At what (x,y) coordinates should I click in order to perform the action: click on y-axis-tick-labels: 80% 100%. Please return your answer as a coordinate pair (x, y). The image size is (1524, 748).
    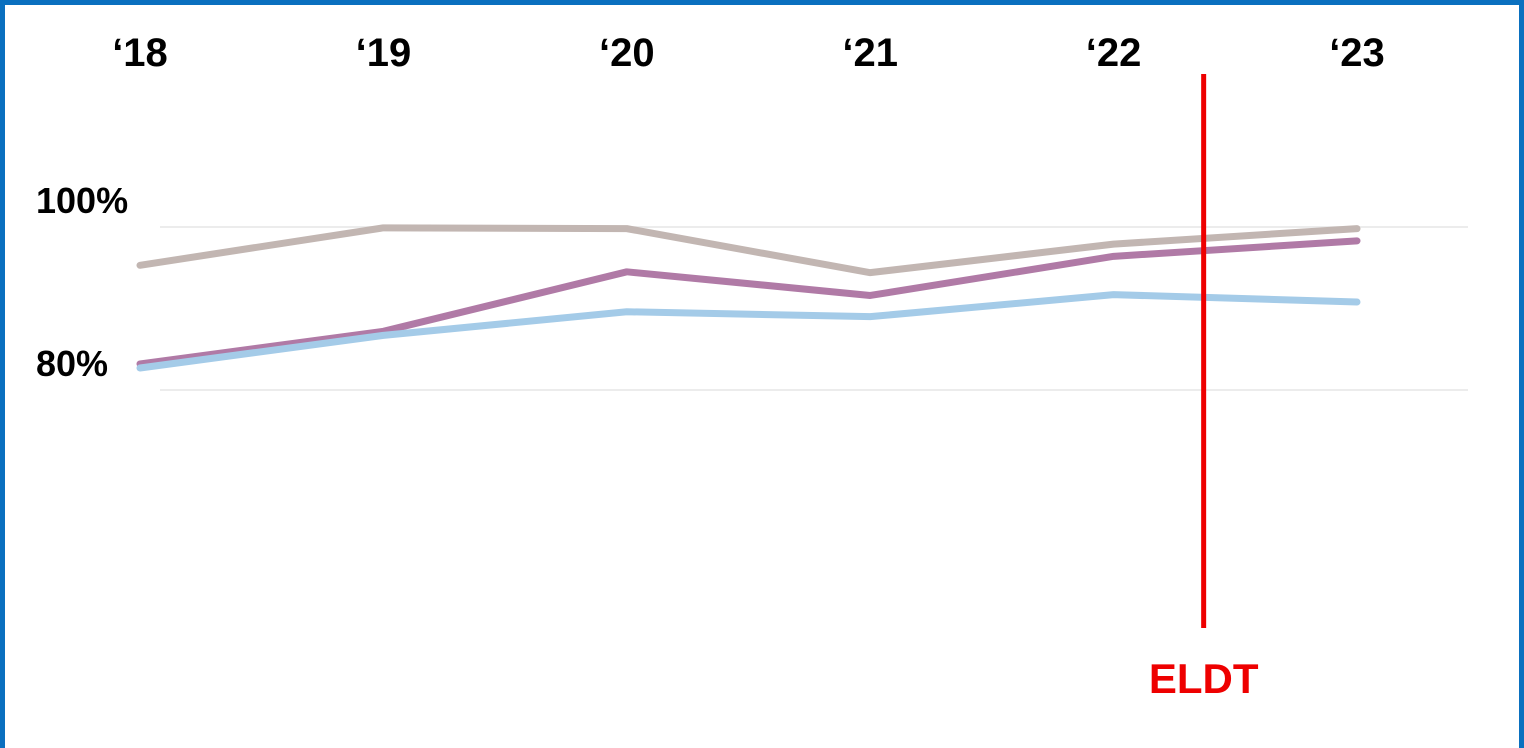
    Looking at the image, I should click on (82, 282).